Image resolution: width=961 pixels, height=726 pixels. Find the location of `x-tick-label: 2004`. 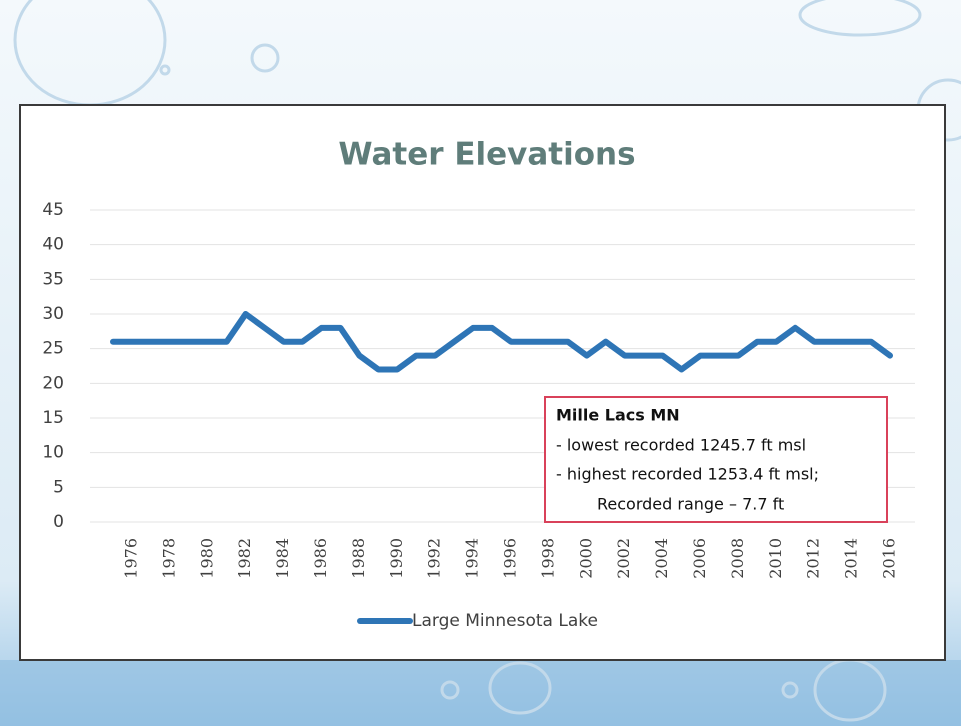

x-tick-label: 2004 is located at coordinates (661, 558).